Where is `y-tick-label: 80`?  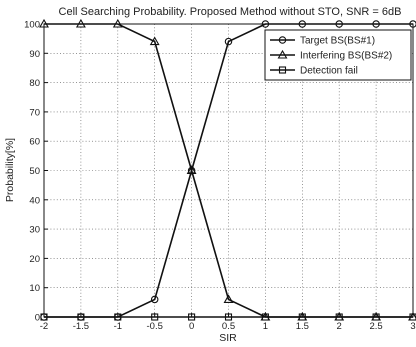 y-tick-label: 80 is located at coordinates (34, 83).